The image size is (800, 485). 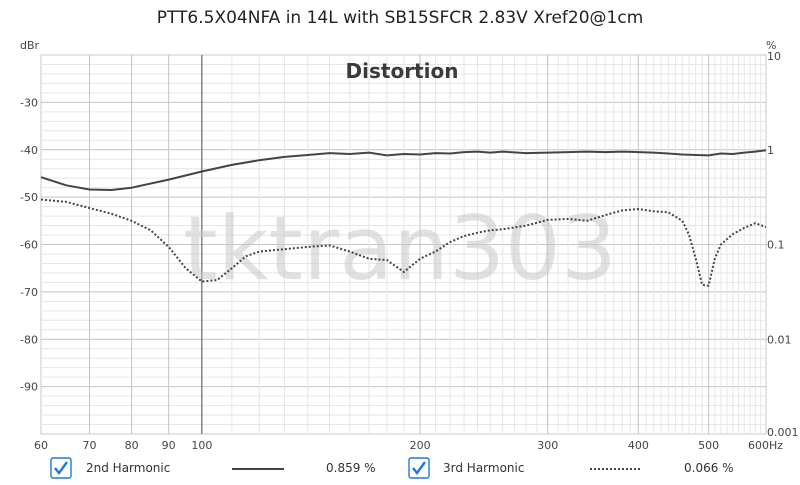 What do you see at coordinates (169, 445) in the screenshot?
I see `x-tick-label: 90` at bounding box center [169, 445].